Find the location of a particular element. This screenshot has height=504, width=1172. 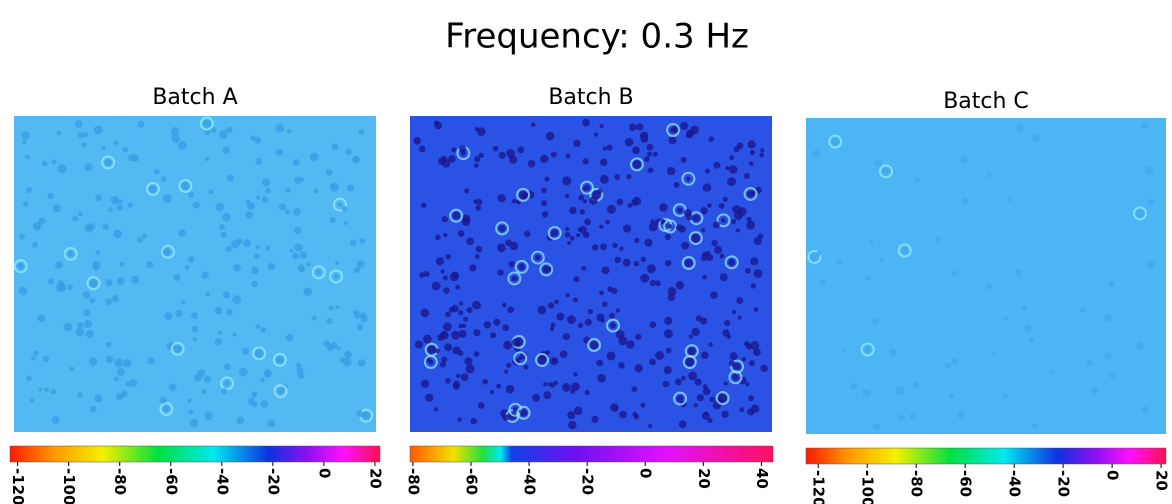

colorbar-tick-label: 40 is located at coordinates (762, 478).